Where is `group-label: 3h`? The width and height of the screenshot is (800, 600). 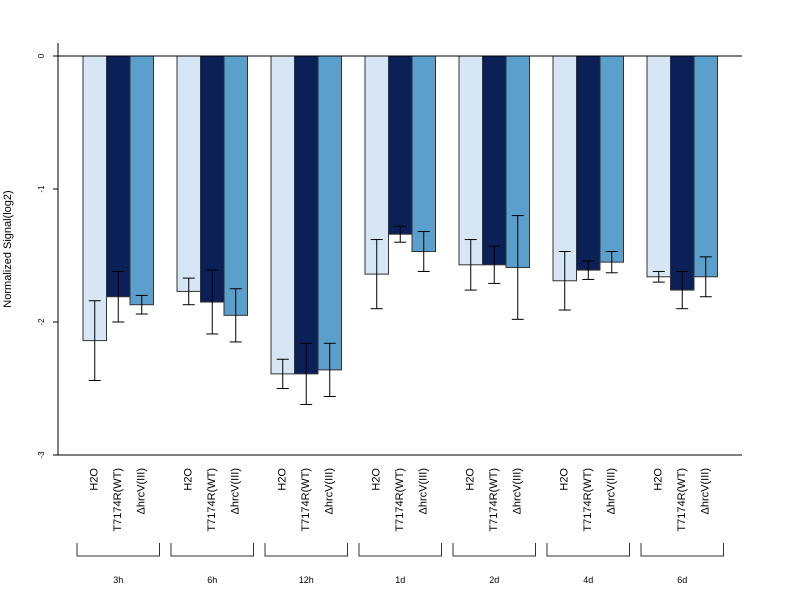 group-label: 3h is located at coordinates (118, 580).